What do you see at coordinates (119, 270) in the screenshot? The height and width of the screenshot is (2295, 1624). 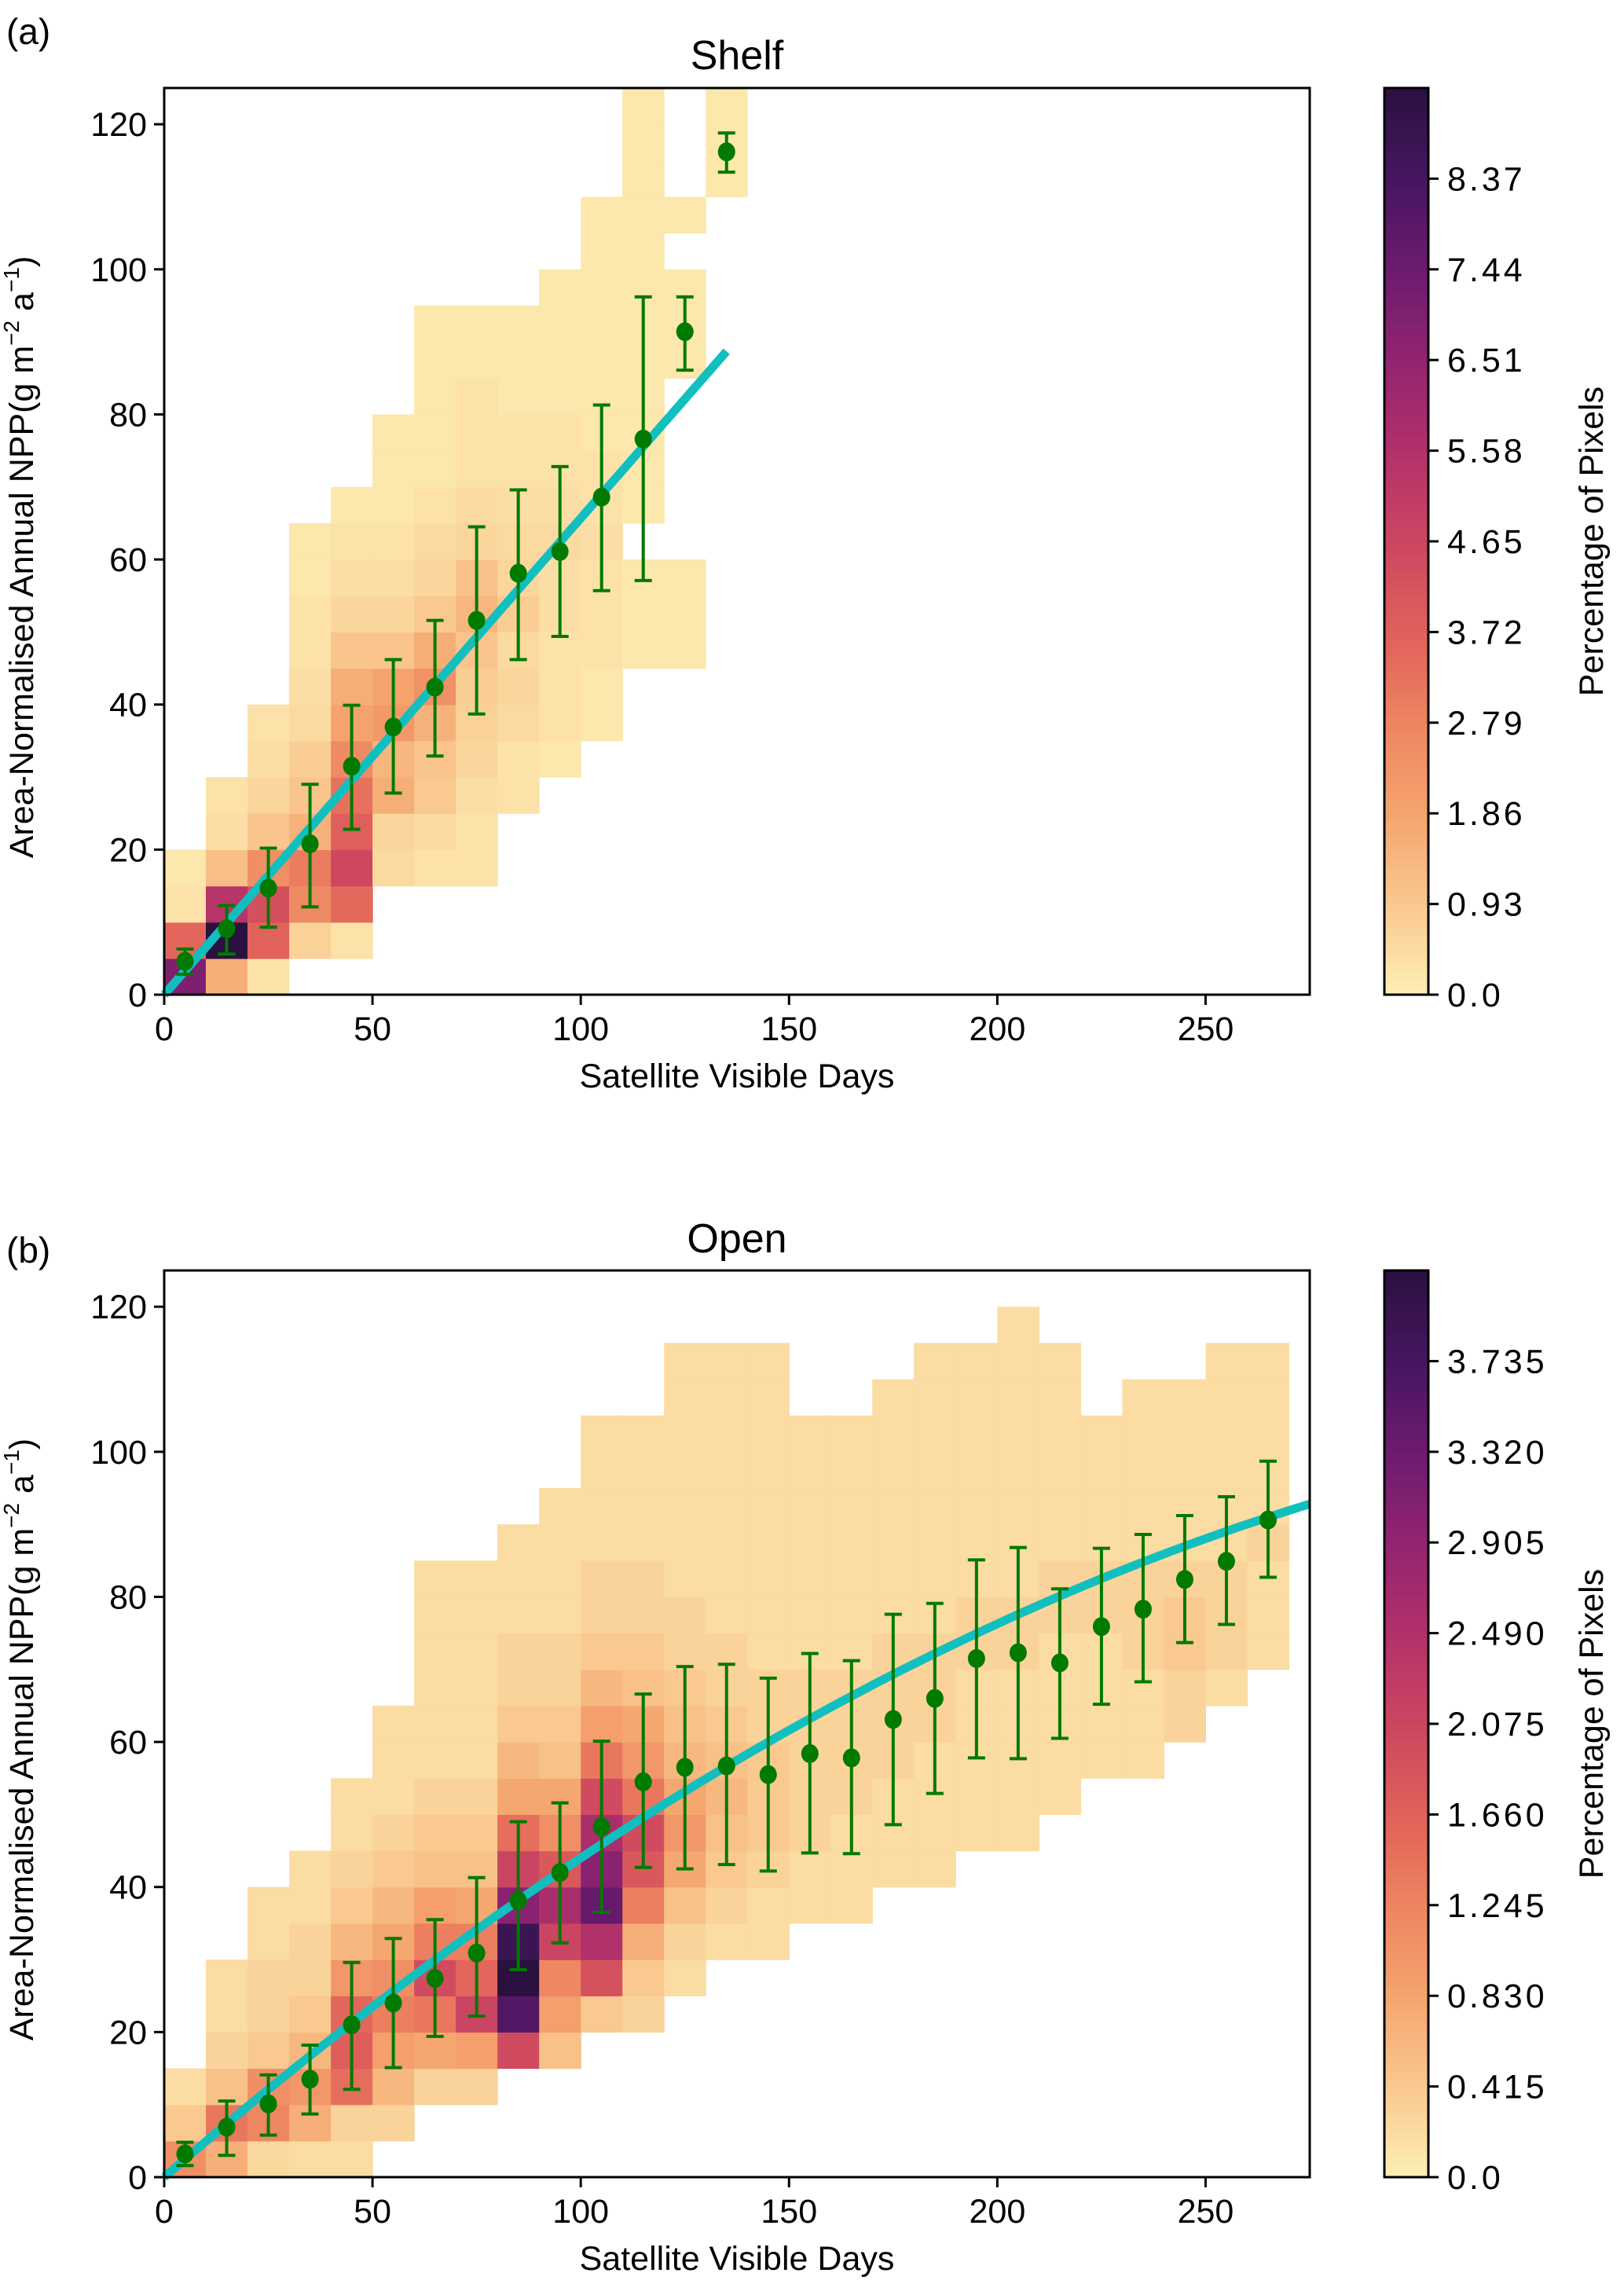 I see `y-tick-label: 100` at bounding box center [119, 270].